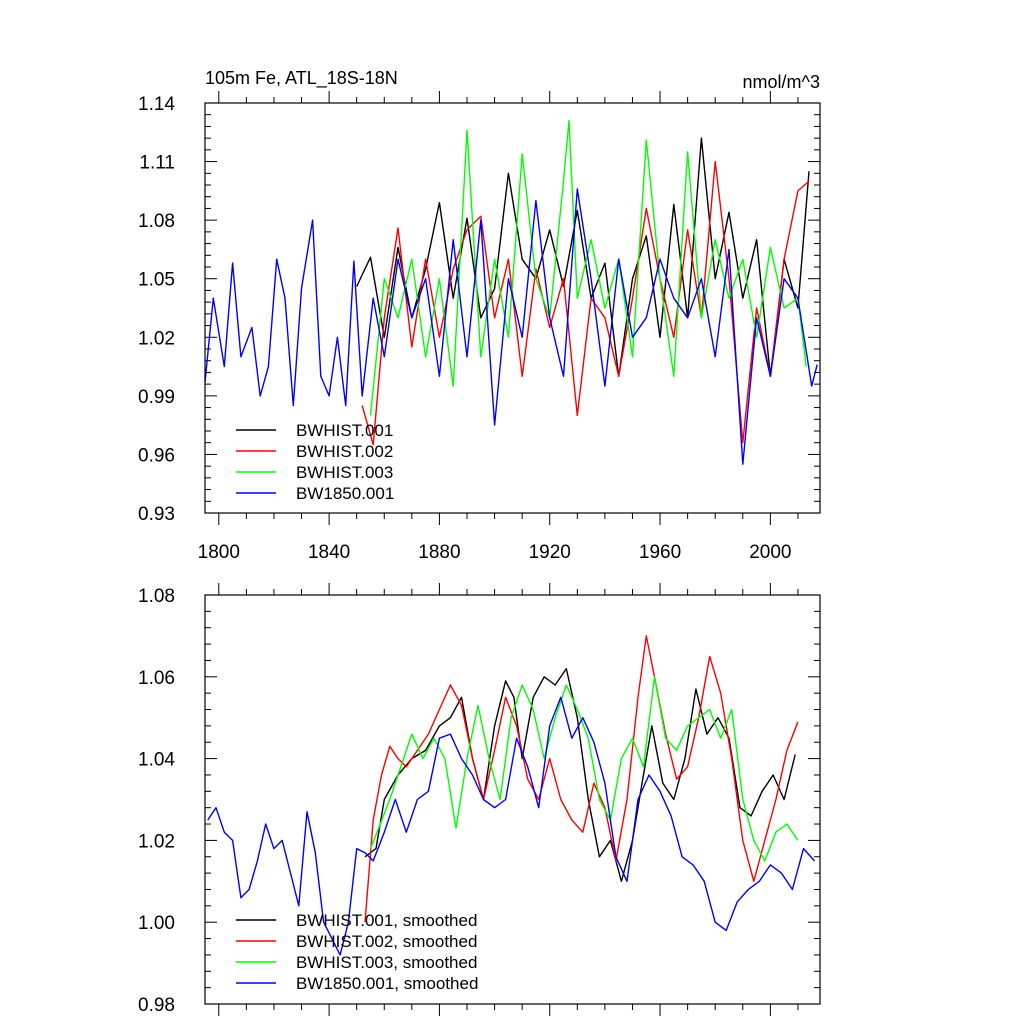  I want to click on bottom-legend-label: BWHIST.001, smoothed, so click(386, 920).